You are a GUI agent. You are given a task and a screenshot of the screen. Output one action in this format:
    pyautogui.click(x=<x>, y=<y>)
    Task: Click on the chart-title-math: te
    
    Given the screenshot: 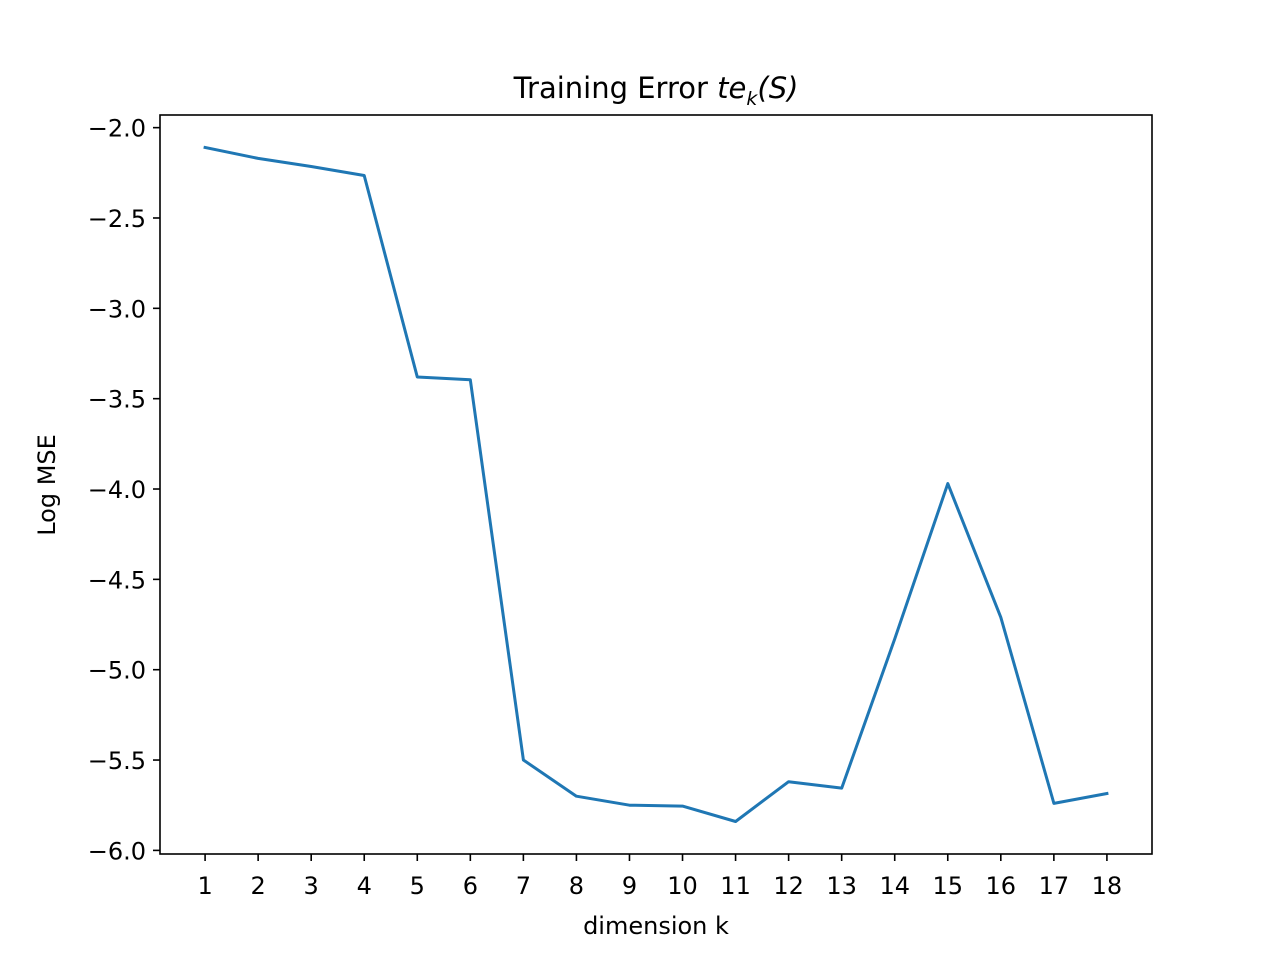 What is the action you would take?
    pyautogui.click(x=731, y=88)
    